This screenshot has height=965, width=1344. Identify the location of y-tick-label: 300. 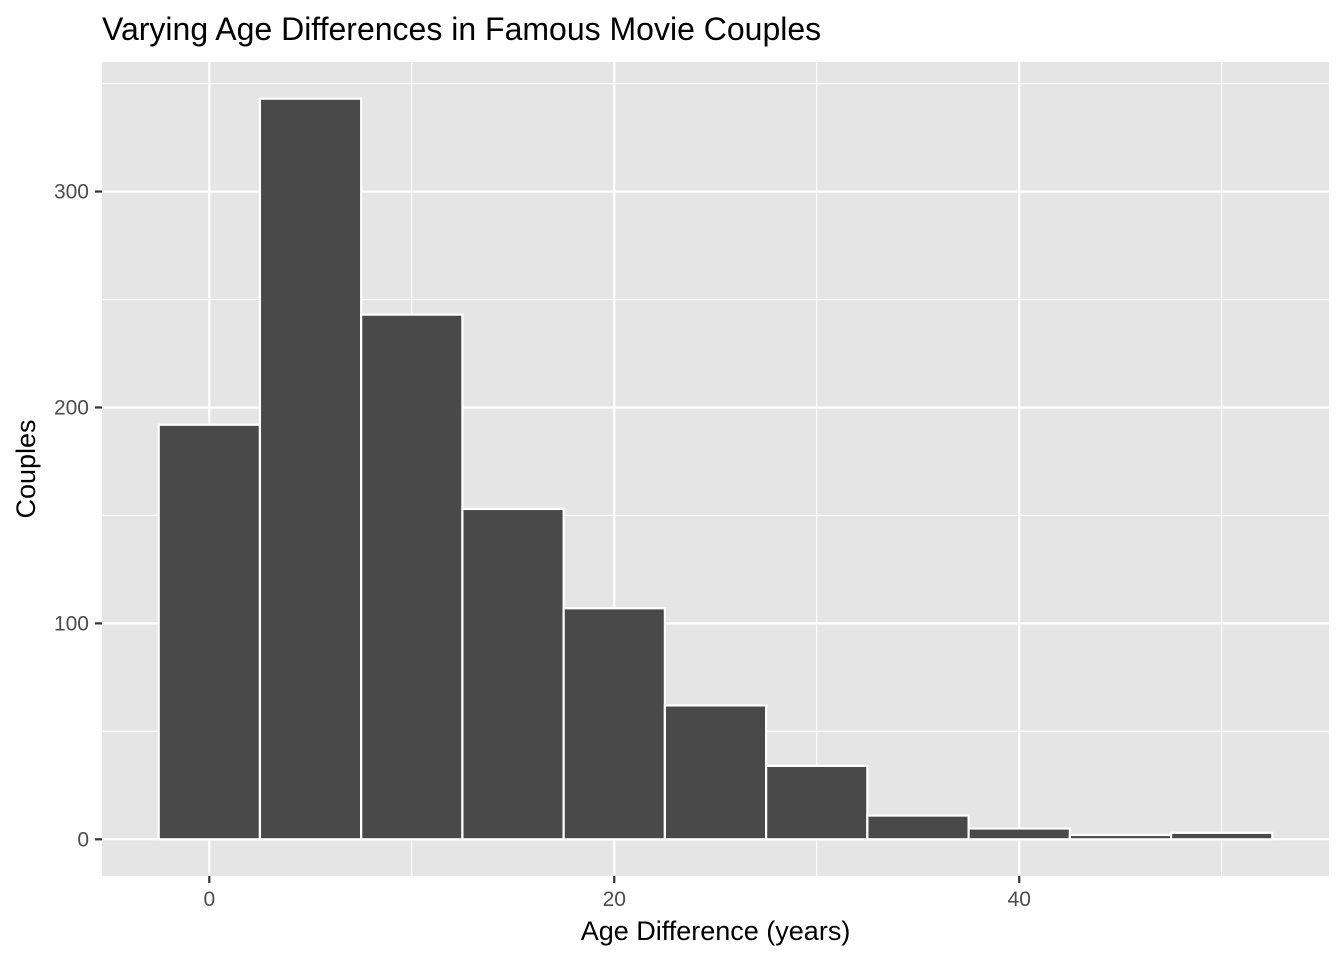
(71, 192).